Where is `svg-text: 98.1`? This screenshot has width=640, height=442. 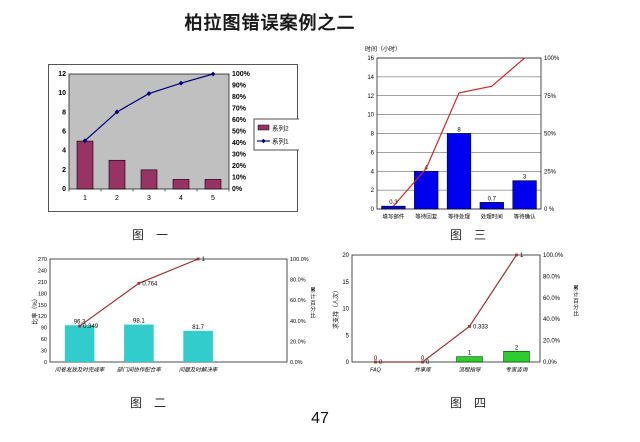
svg-text: 98.1 is located at coordinates (139, 322).